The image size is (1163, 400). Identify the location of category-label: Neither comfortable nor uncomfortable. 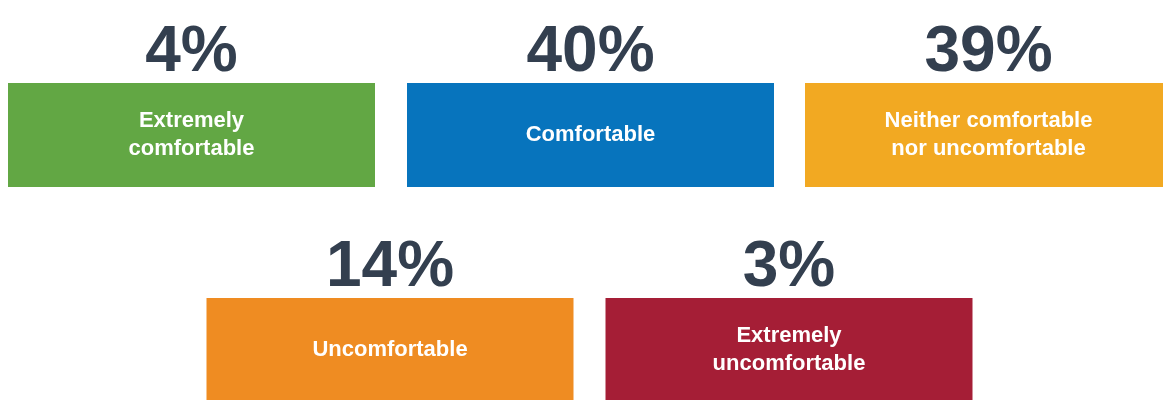
(988, 134).